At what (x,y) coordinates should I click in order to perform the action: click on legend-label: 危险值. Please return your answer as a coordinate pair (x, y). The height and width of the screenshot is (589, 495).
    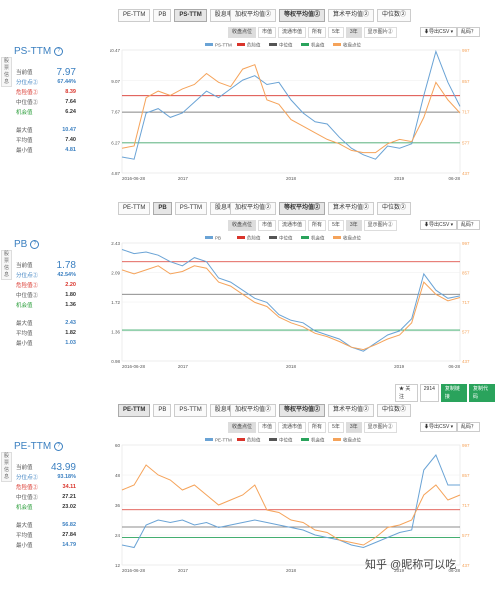
    Looking at the image, I should click on (254, 238).